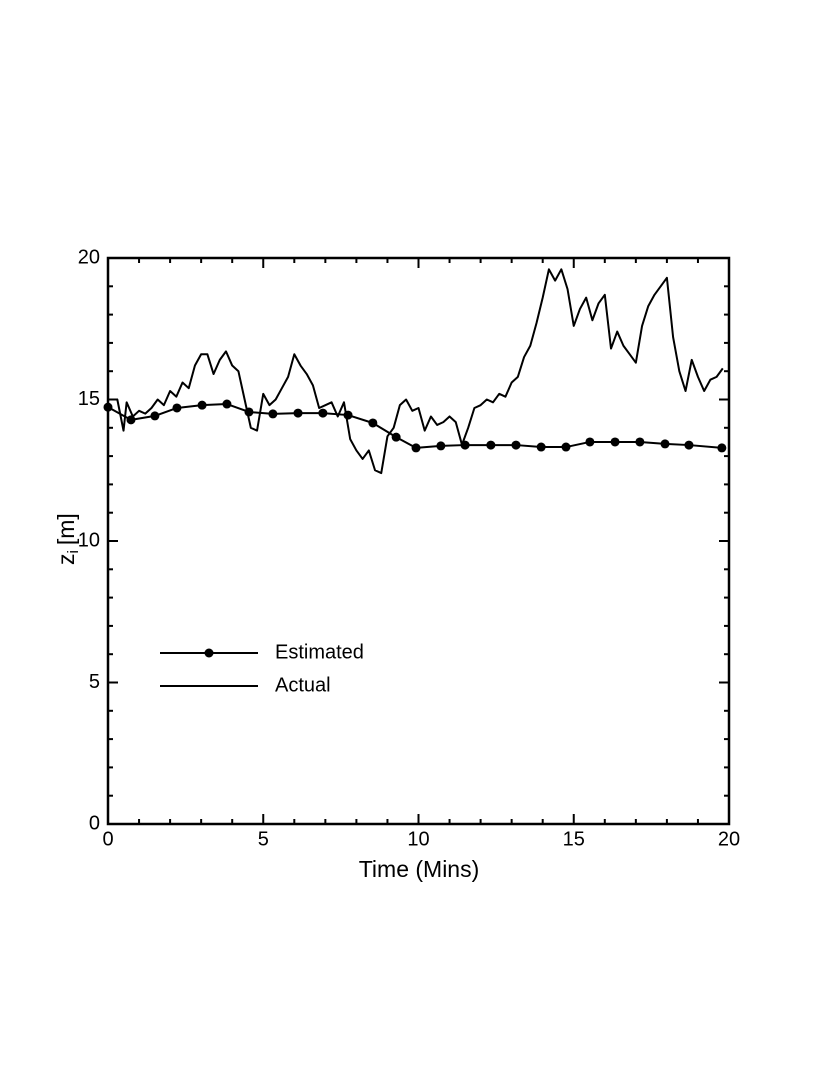 This screenshot has width=830, height=1075. Describe the element at coordinates (94, 682) in the screenshot. I see `y-tick-label: 5` at that location.